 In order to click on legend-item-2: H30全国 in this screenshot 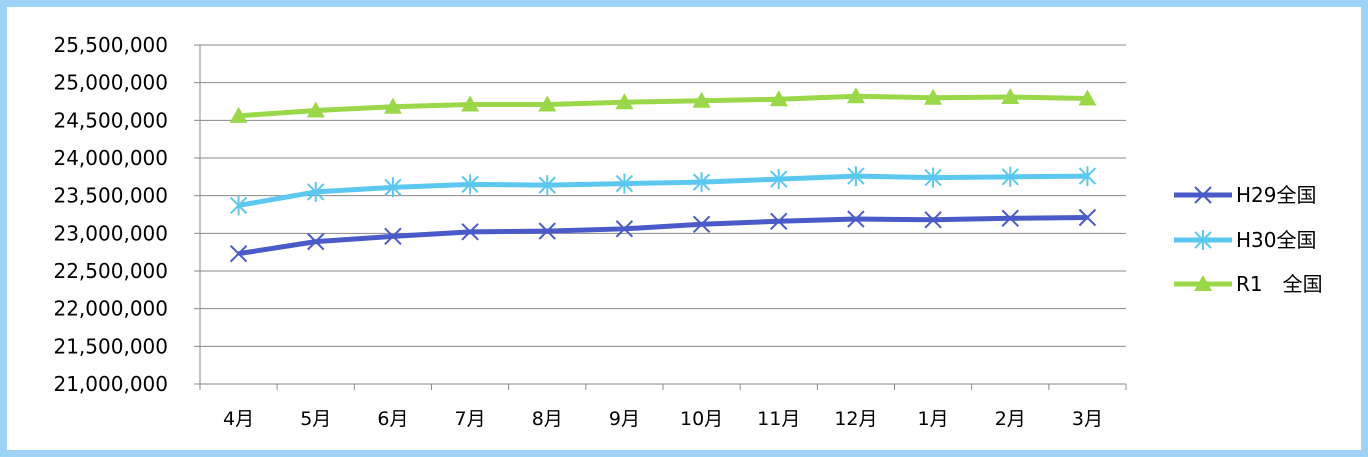, I will do `click(1245, 240)`.